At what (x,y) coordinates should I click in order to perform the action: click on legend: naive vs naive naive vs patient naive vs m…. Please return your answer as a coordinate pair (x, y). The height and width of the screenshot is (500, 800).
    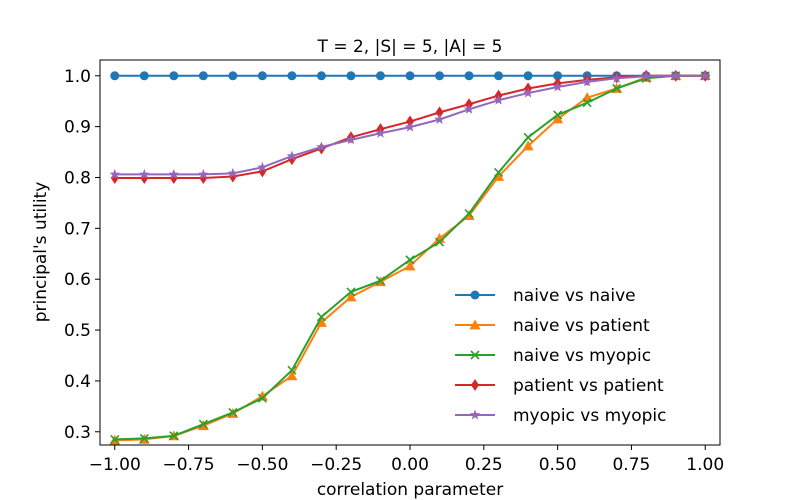
    Looking at the image, I should click on (561, 356).